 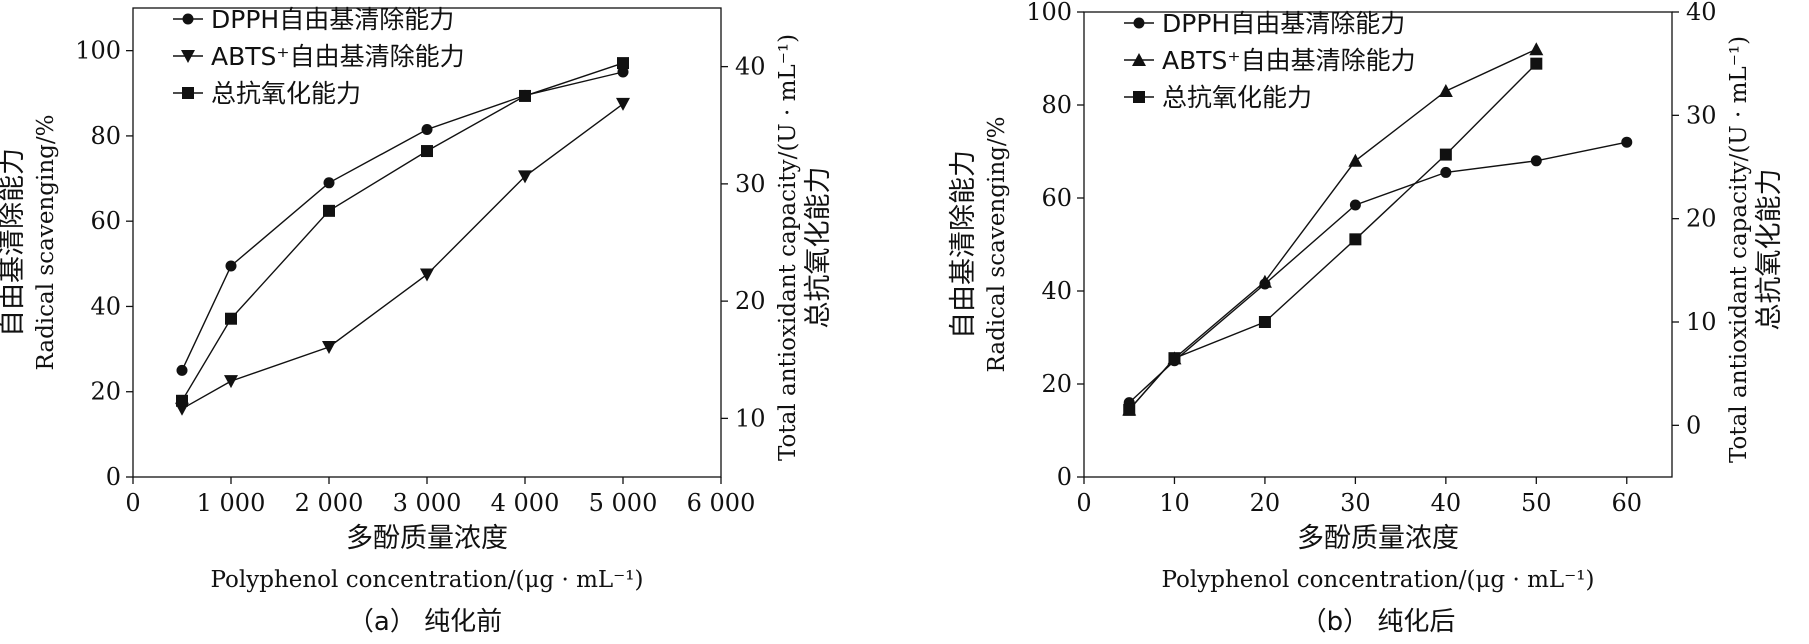 What do you see at coordinates (525, 503) in the screenshot?
I see `x-tick-label: 4 000` at bounding box center [525, 503].